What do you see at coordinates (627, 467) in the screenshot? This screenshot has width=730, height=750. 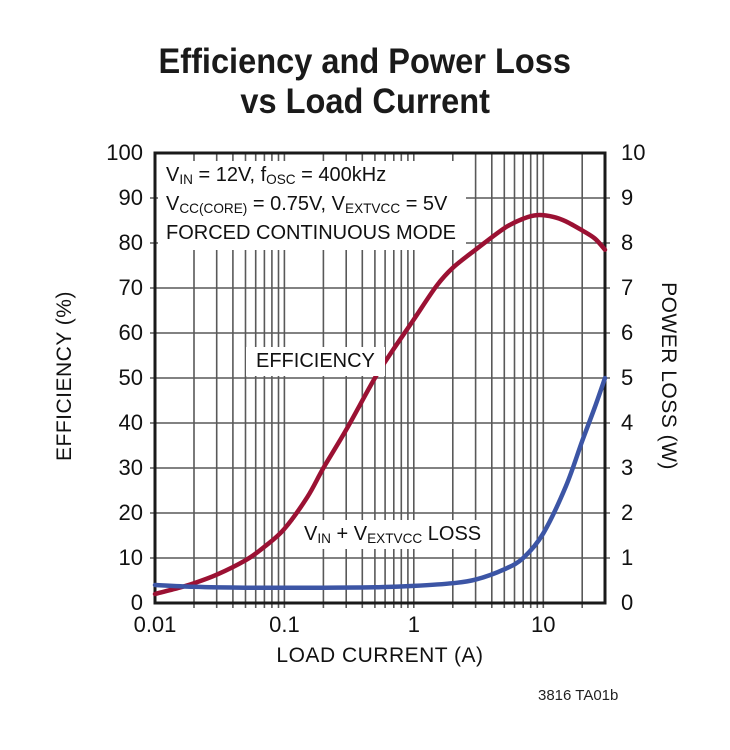 I see `y-right-tick-label: 3` at bounding box center [627, 467].